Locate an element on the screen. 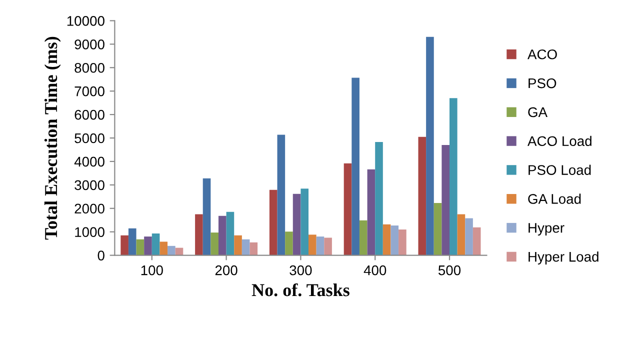  y-tick-label: 6000 is located at coordinates (89, 115).